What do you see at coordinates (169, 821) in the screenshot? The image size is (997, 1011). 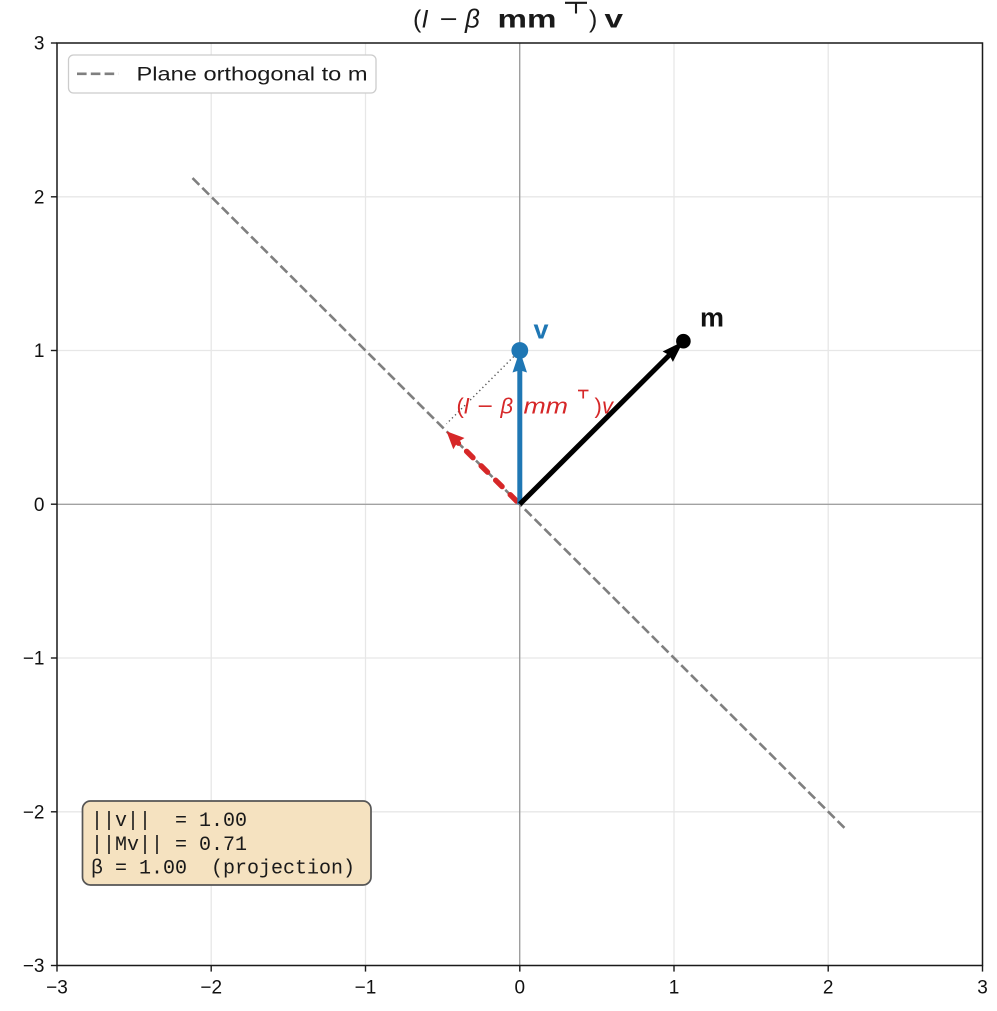 I see `svg-text: ||v|| = 1.00` at bounding box center [169, 821].